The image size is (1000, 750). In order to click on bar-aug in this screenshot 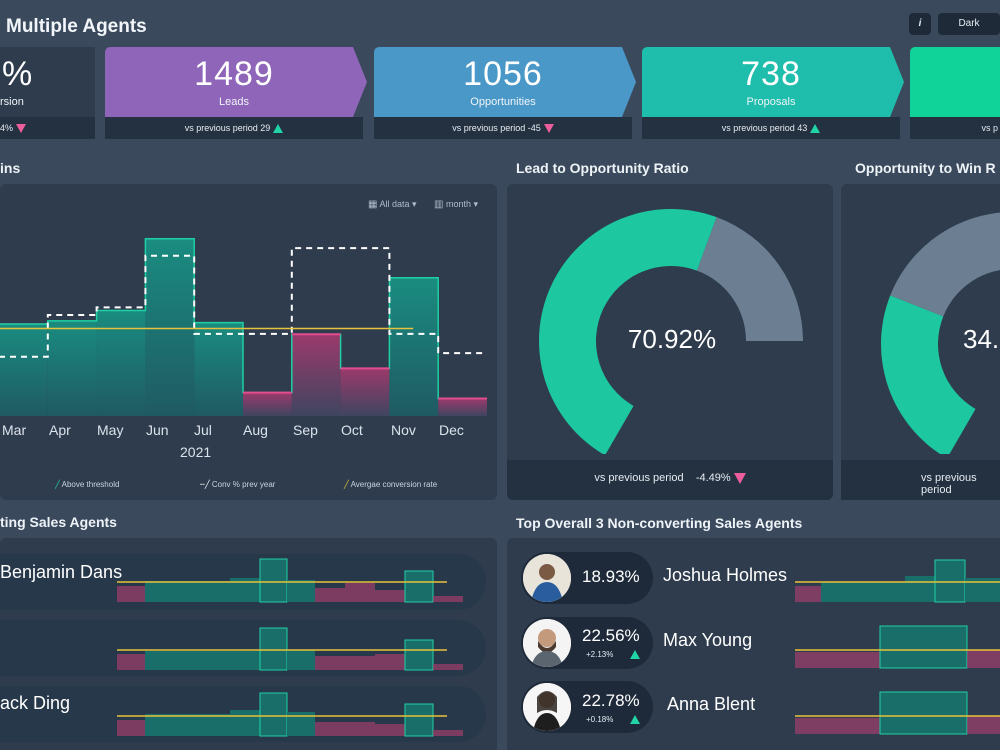, I will do `click(267, 404)`.